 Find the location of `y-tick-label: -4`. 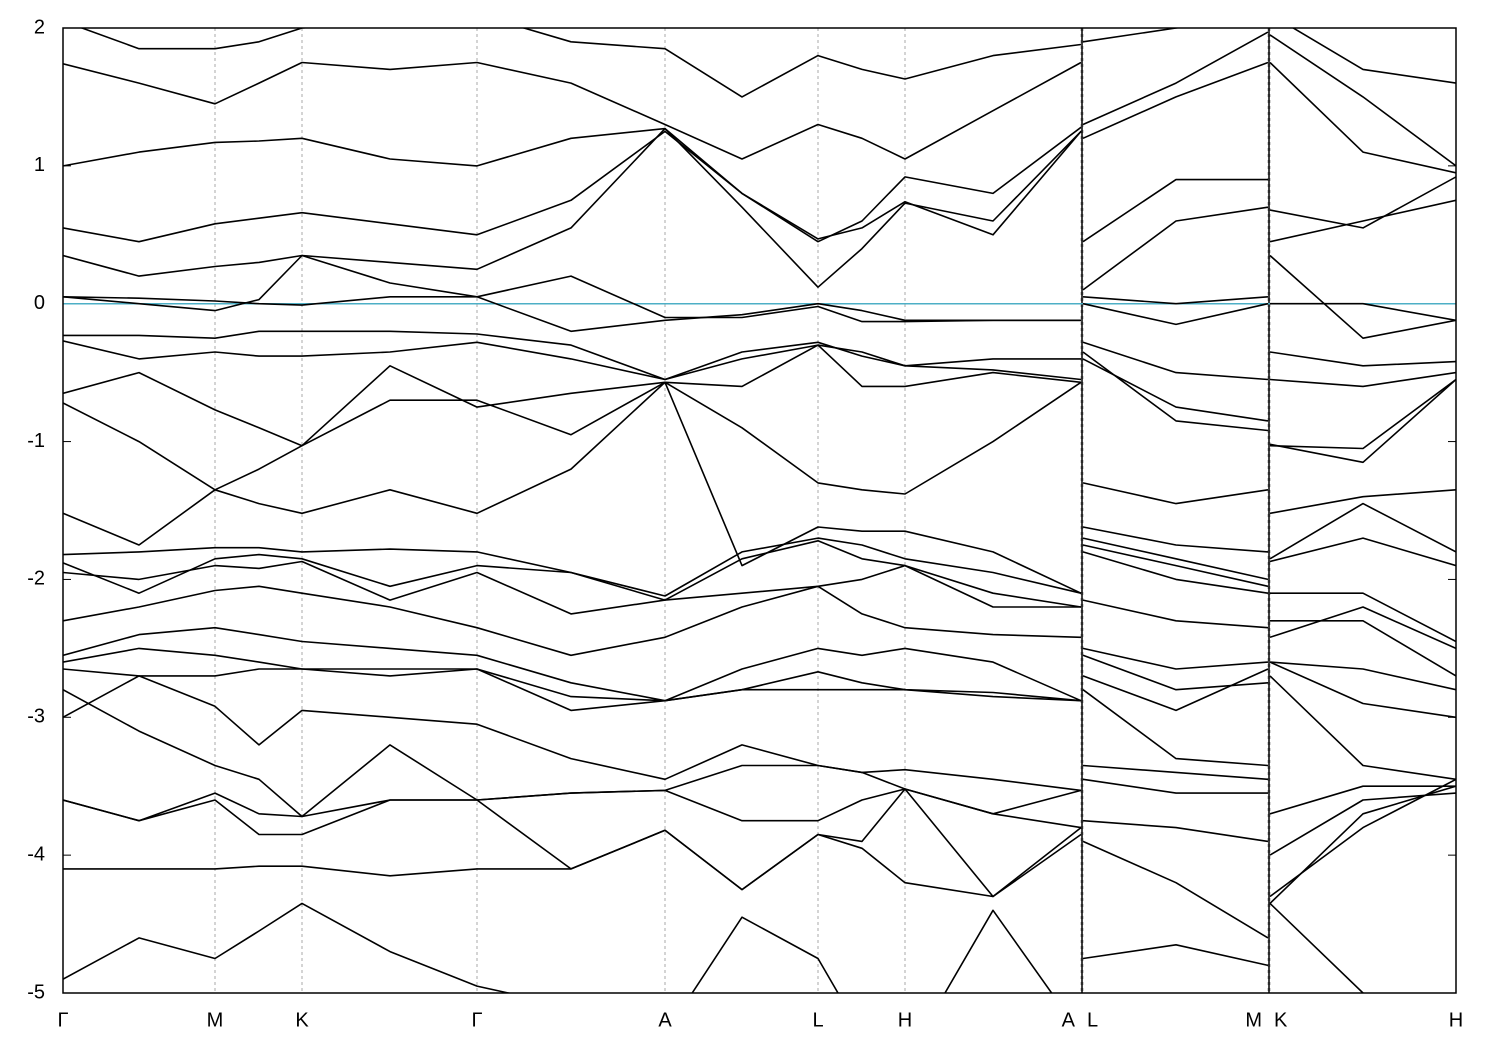

y-tick-label: -4 is located at coordinates (36, 854).